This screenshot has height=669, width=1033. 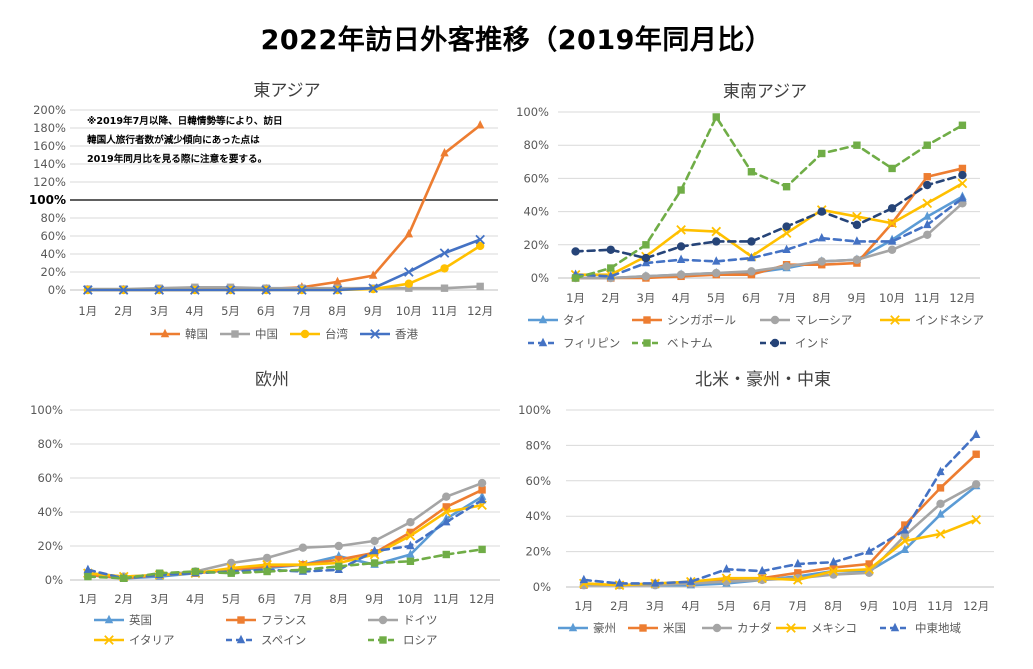 I want to click on legend-item: イタリア, so click(x=134, y=640).